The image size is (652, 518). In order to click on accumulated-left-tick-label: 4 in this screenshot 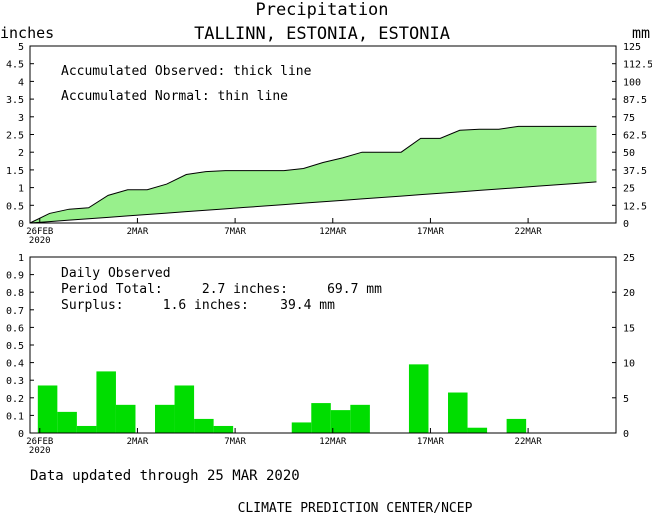, I will do `click(21, 82)`.